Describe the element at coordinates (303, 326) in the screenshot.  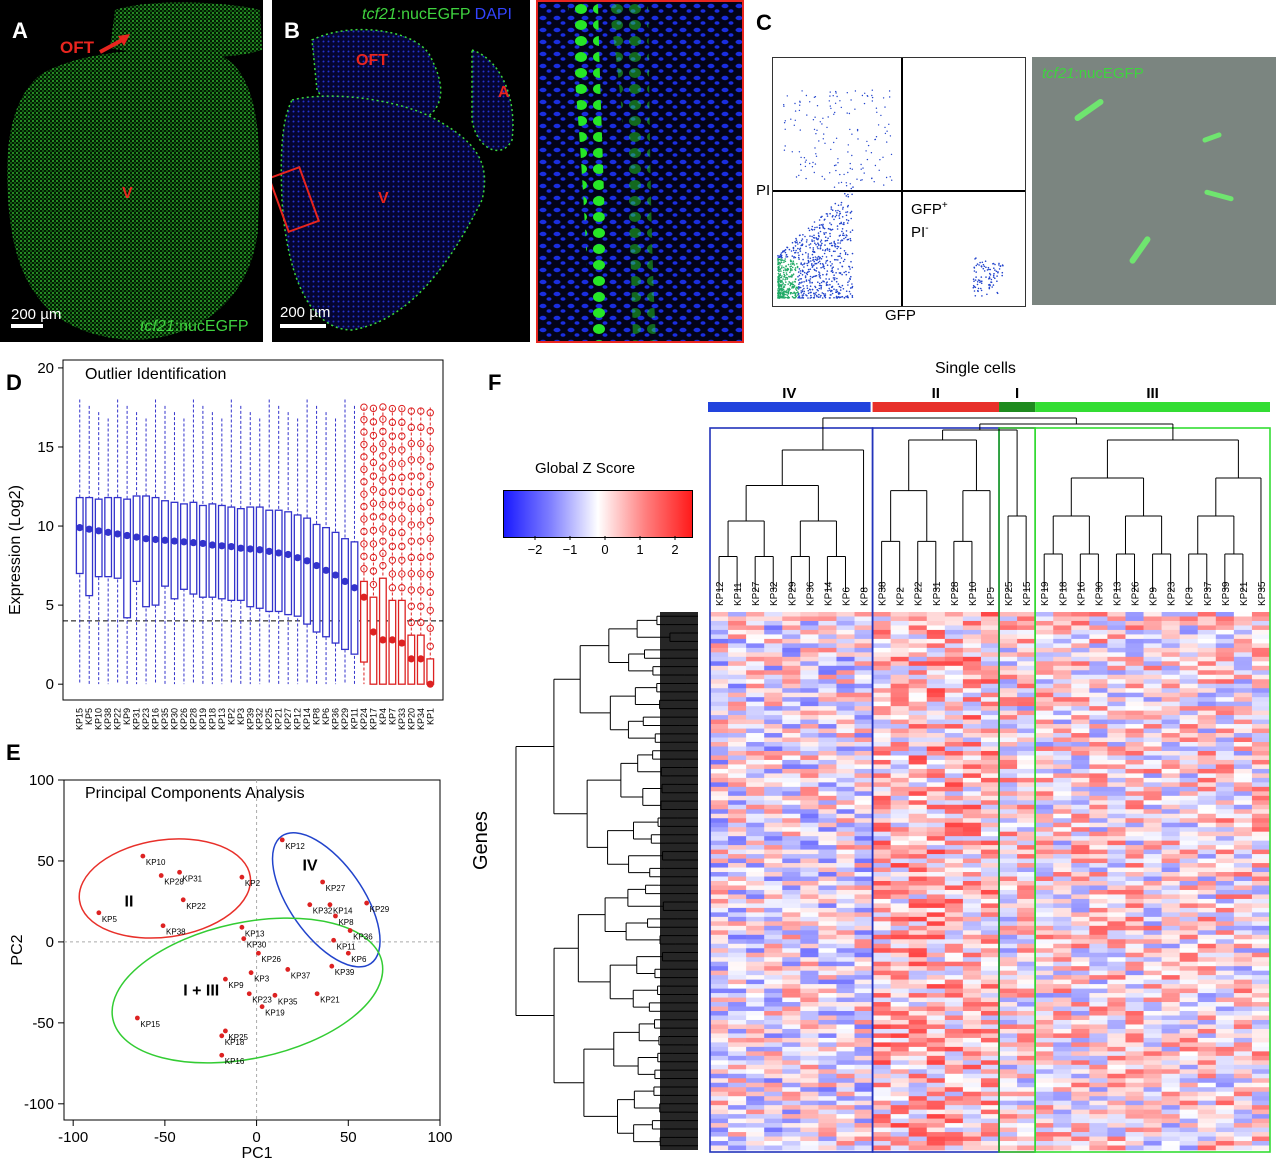
I see `scale-bar-b` at that location.